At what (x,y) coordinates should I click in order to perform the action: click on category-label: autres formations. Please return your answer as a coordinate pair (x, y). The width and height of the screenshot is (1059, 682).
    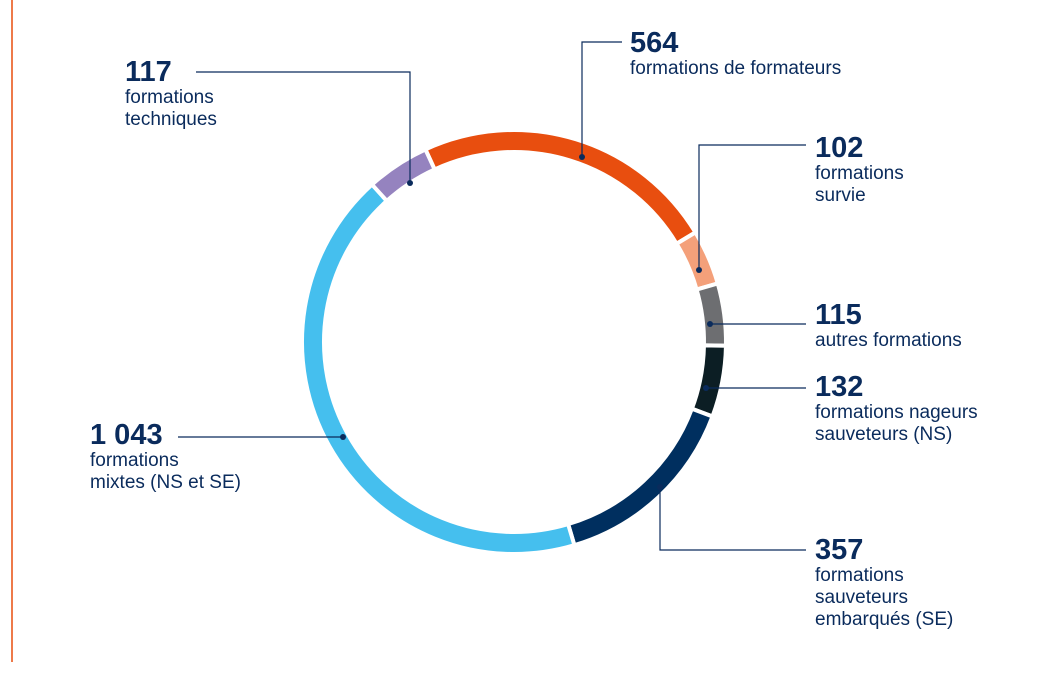
    Looking at the image, I should click on (888, 340).